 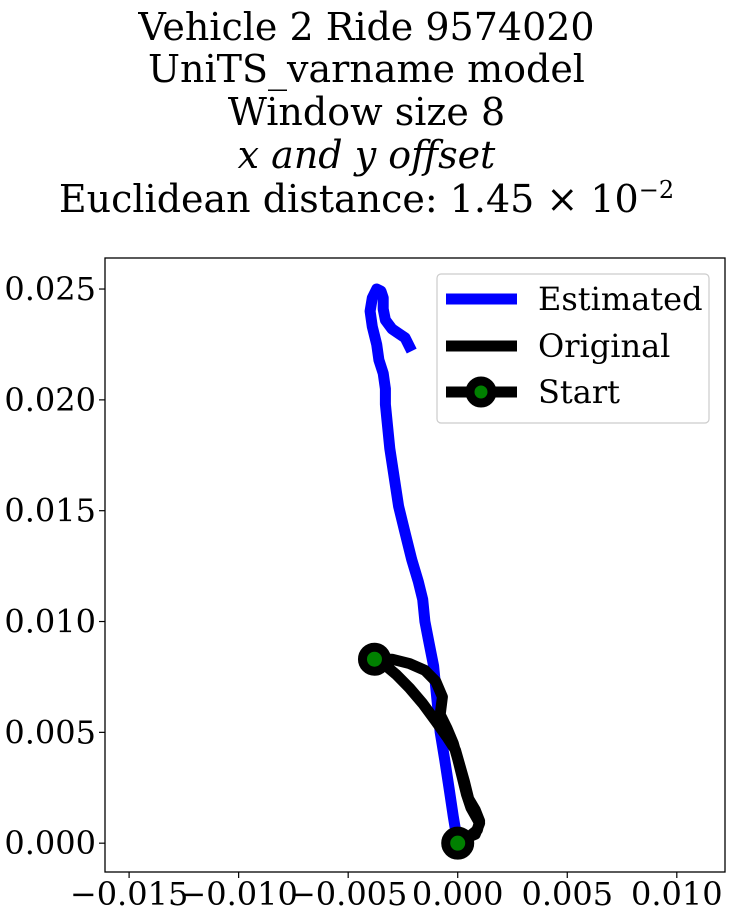 I want to click on x-tick-label: 0.000, so click(x=458, y=894).